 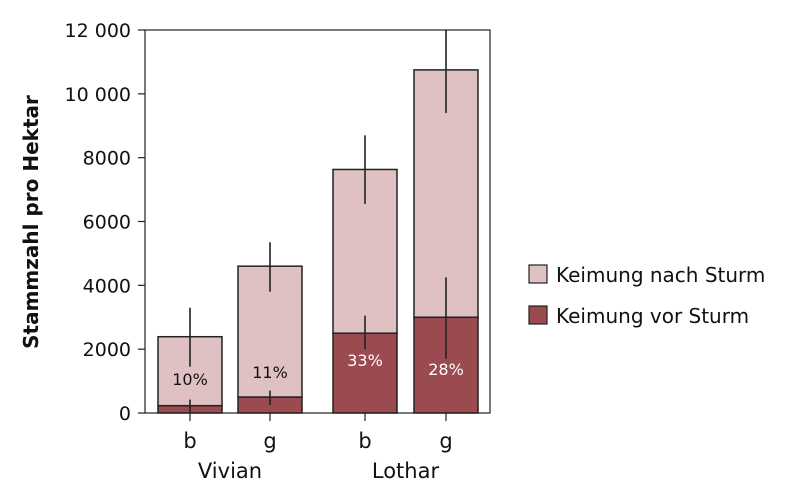 I want to click on y-tick-label: 2000, so click(x=107, y=350).